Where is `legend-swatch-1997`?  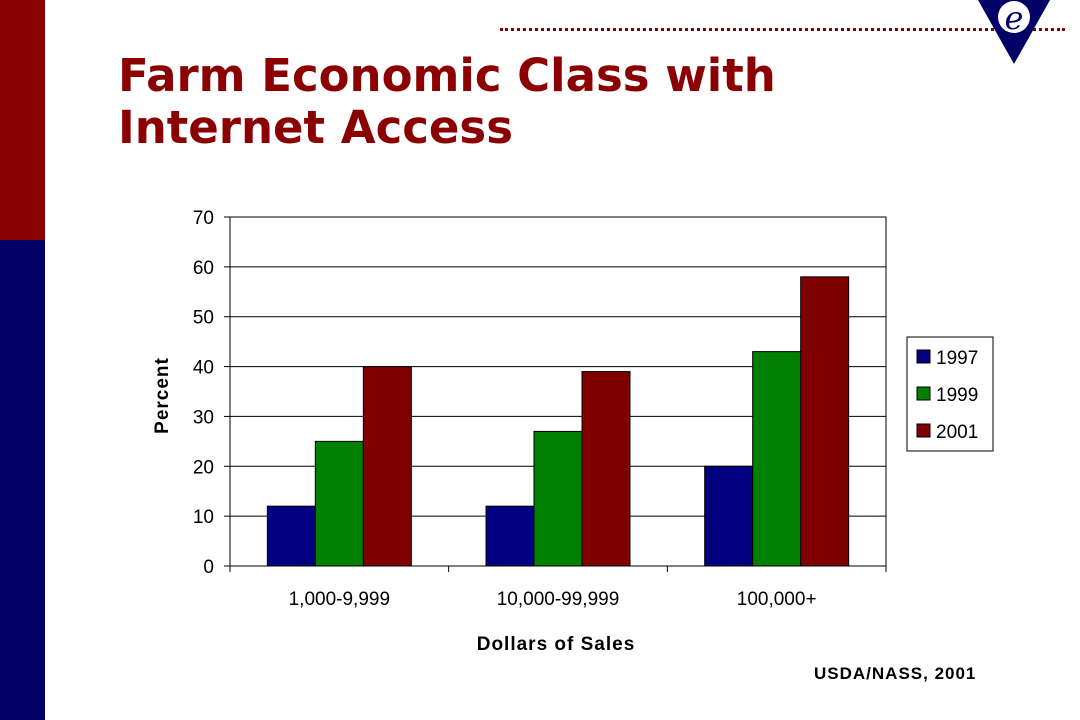
legend-swatch-1997 is located at coordinates (923, 356).